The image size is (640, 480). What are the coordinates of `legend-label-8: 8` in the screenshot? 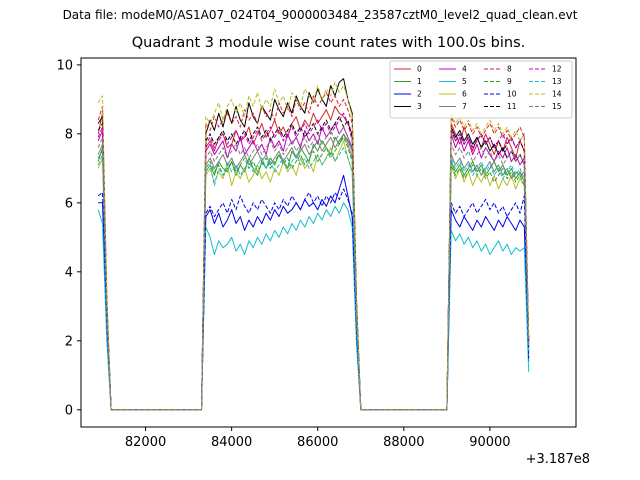 It's located at (509, 69).